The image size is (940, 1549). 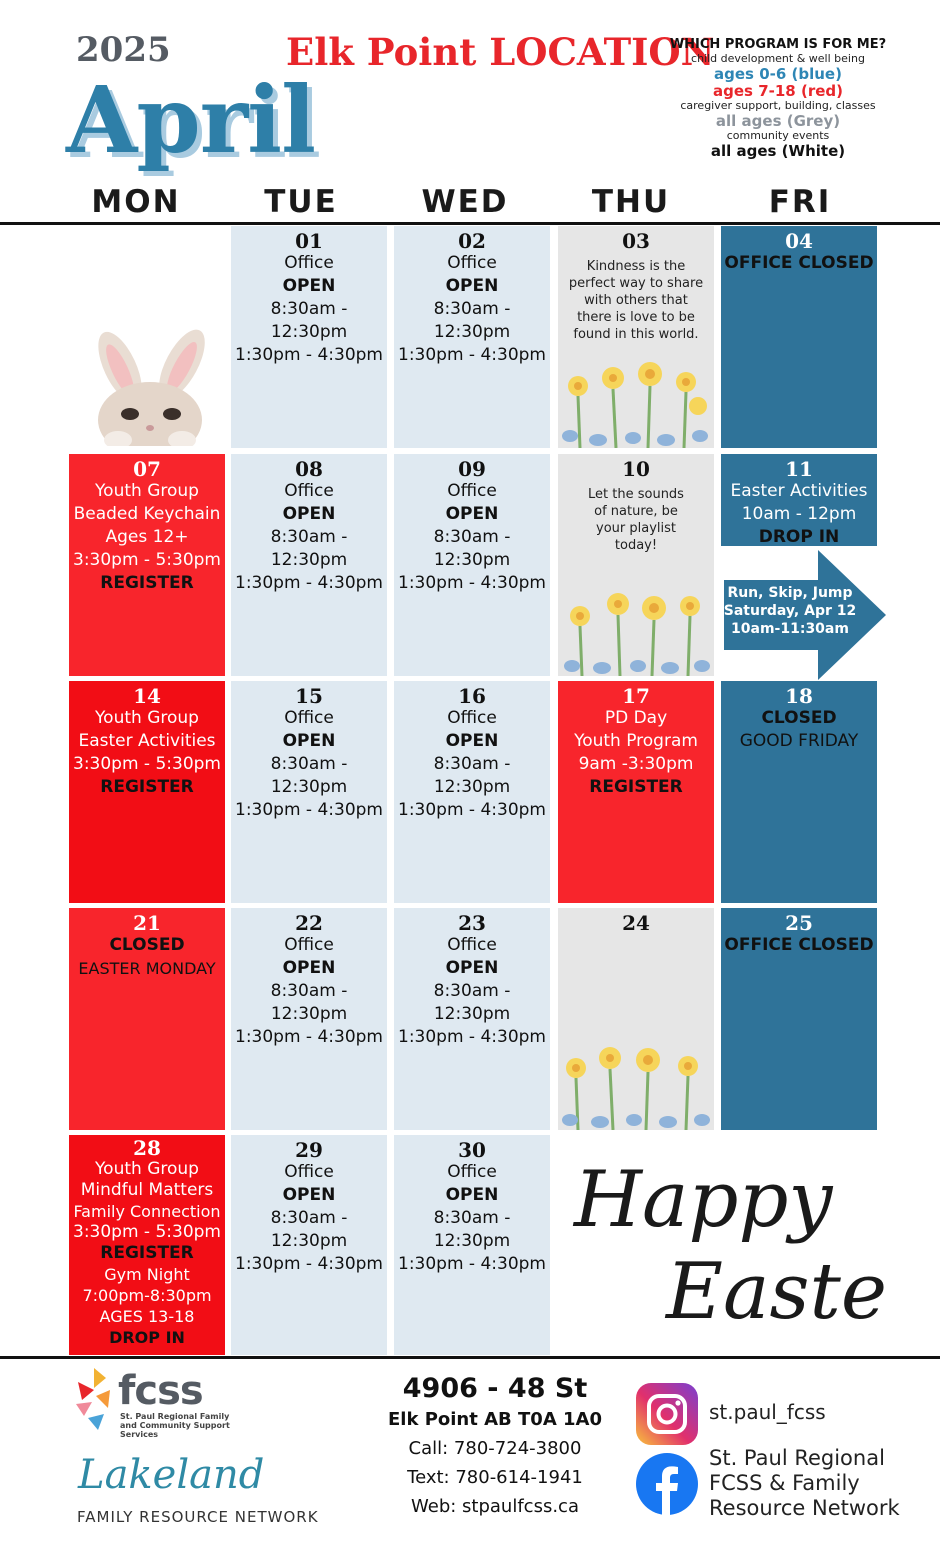 I want to click on event-ages: Ages 12+, so click(x=147, y=537).